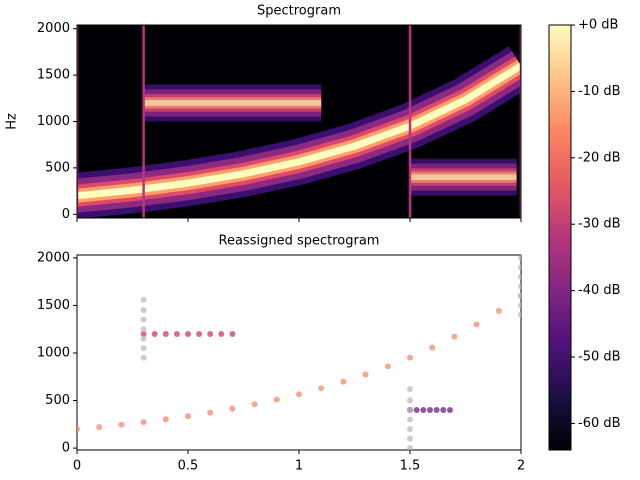 This screenshot has width=640, height=480. Describe the element at coordinates (12, 121) in the screenshot. I see `y-axis-label: Hz` at that location.